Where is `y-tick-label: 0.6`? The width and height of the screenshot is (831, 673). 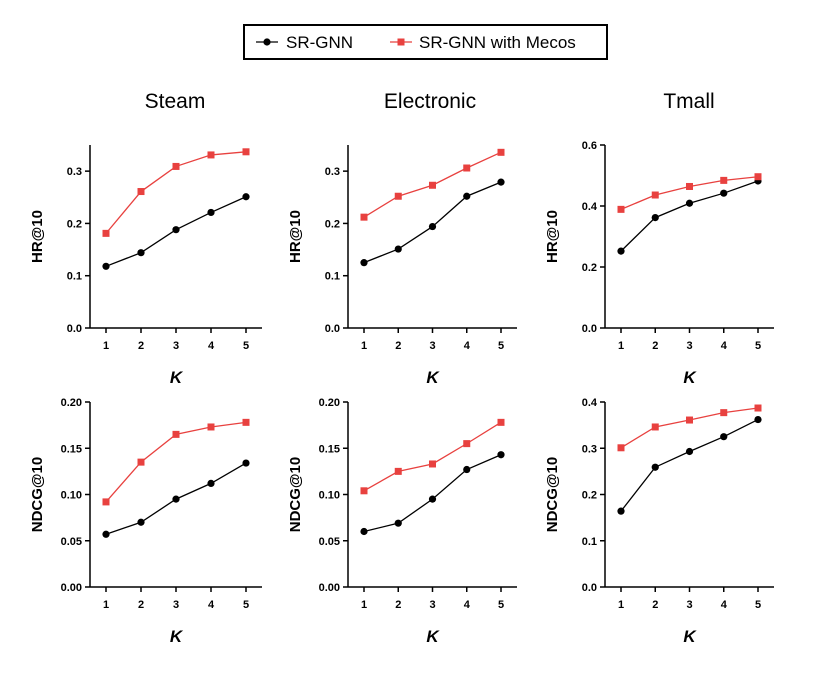
y-tick-label: 0.6 is located at coordinates (589, 146).